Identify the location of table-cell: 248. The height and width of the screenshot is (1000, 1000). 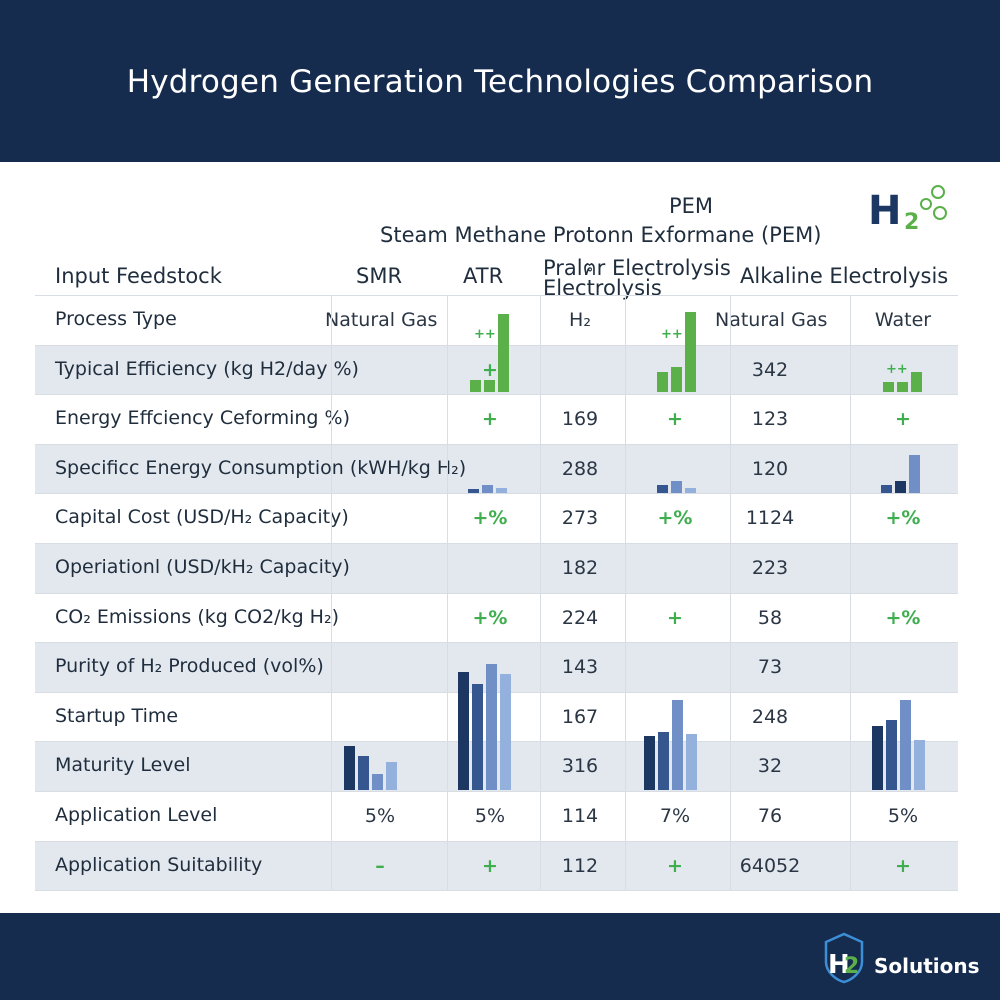
(770, 716).